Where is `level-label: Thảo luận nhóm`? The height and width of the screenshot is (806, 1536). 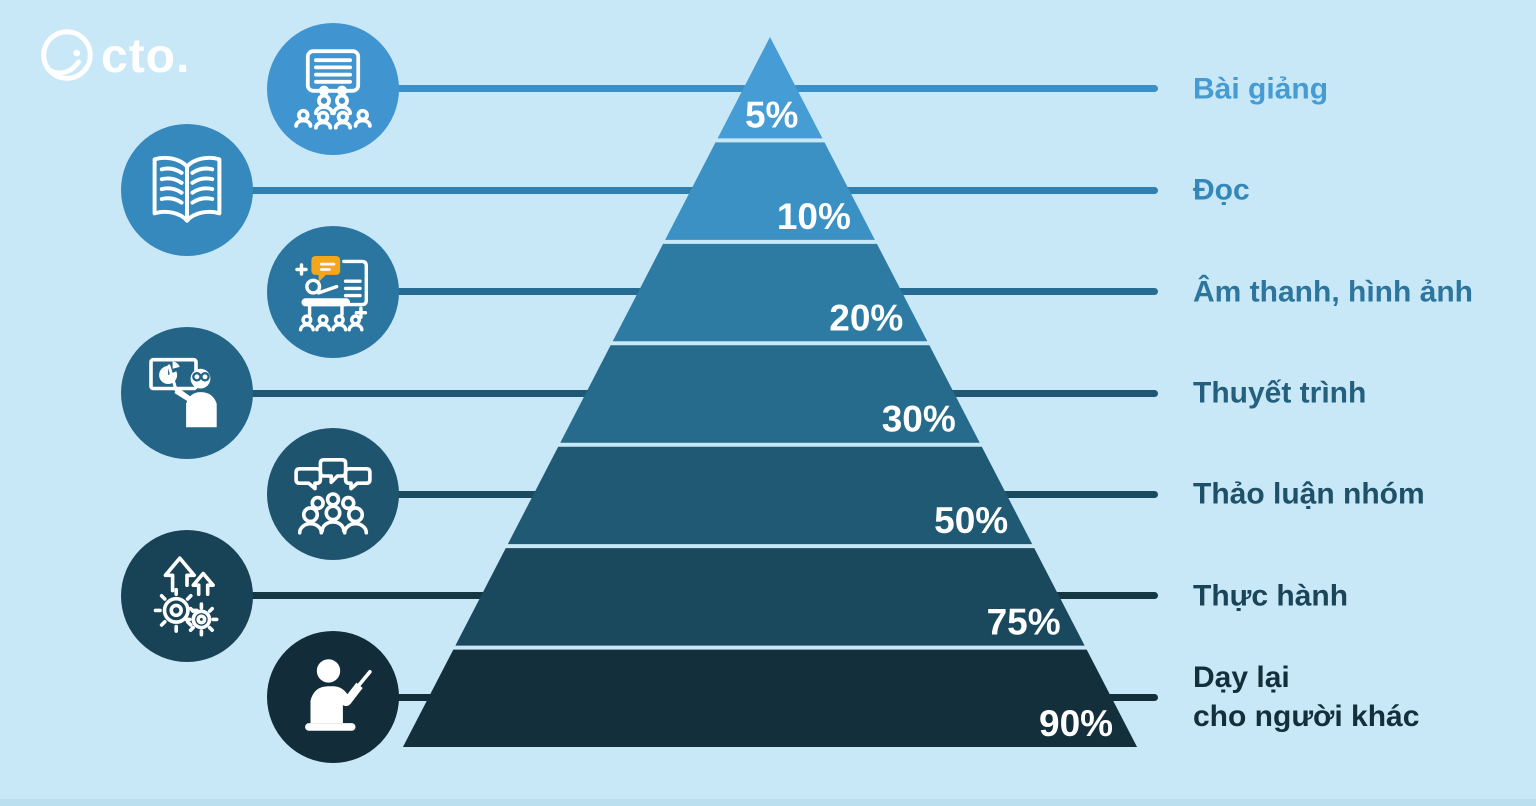 level-label: Thảo luận nhóm is located at coordinates (1309, 494).